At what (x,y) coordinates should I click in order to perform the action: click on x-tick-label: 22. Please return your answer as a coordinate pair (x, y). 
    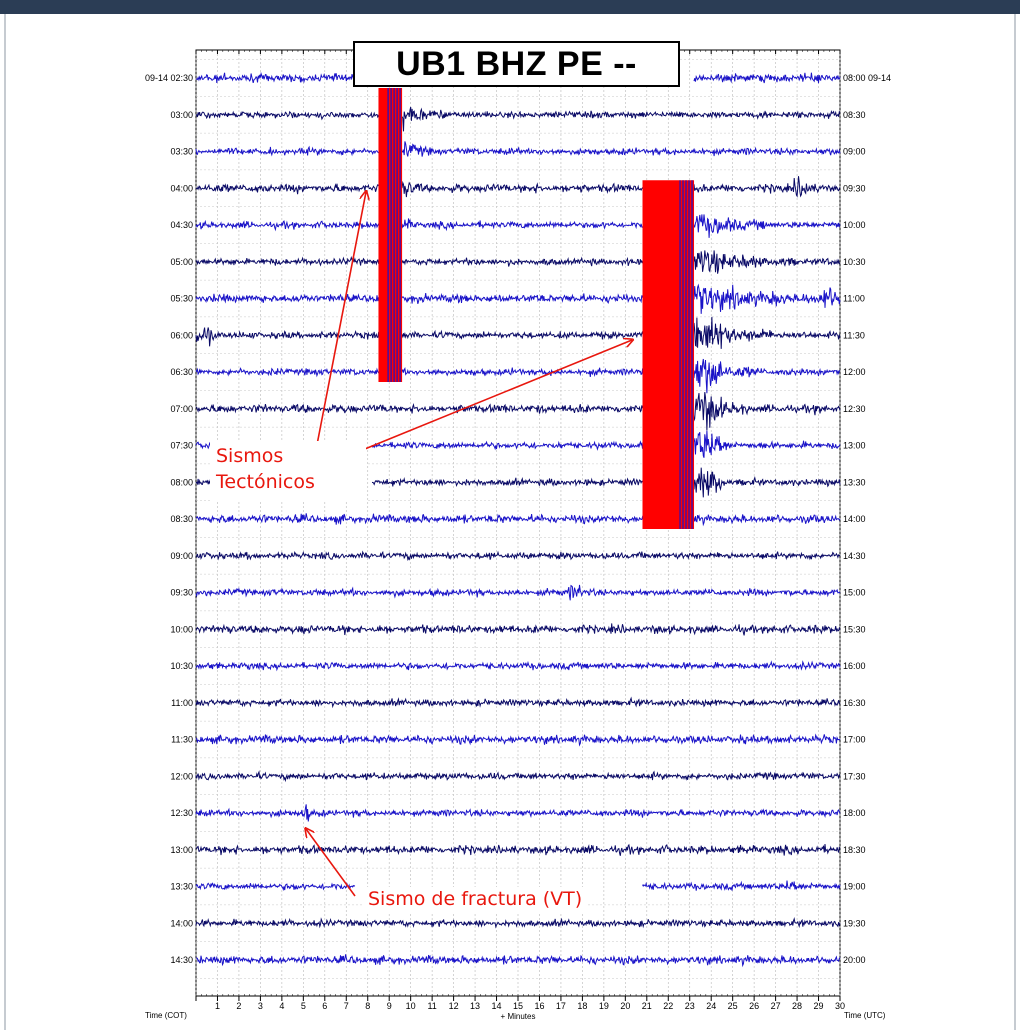
    Looking at the image, I should click on (668, 1006).